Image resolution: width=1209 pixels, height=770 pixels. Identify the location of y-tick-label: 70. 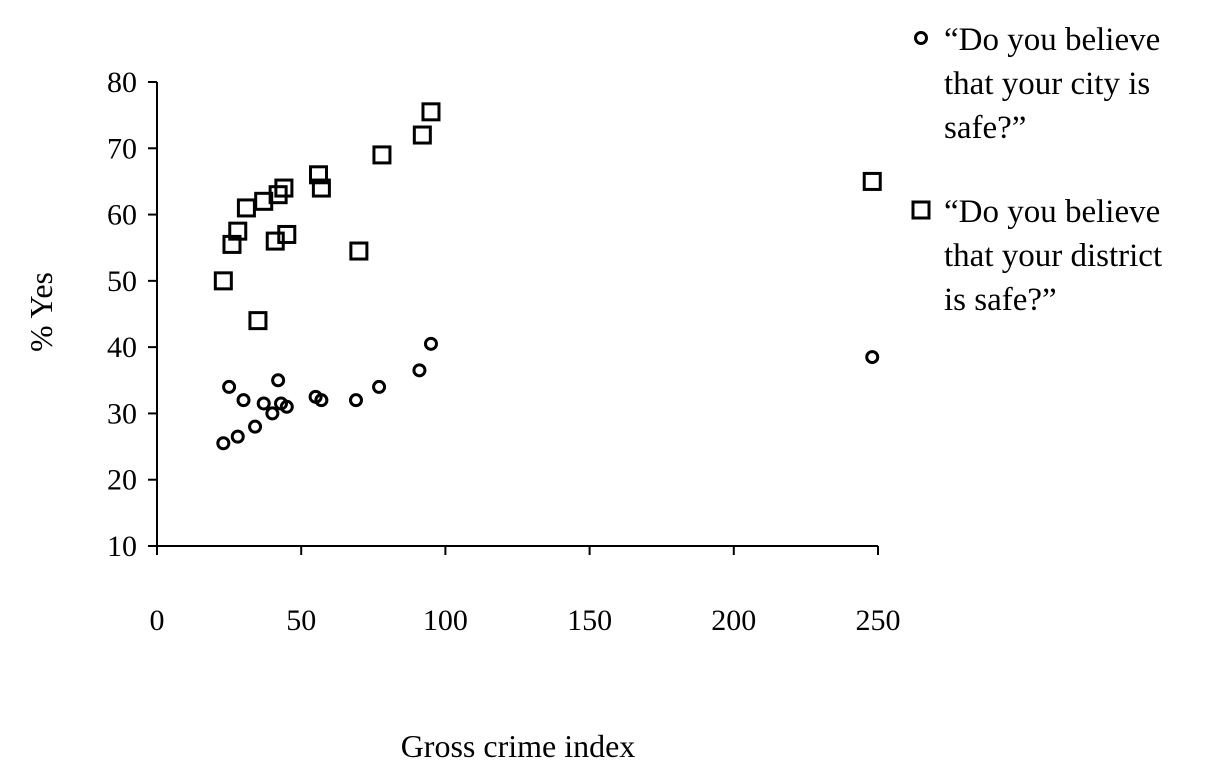
(122, 148).